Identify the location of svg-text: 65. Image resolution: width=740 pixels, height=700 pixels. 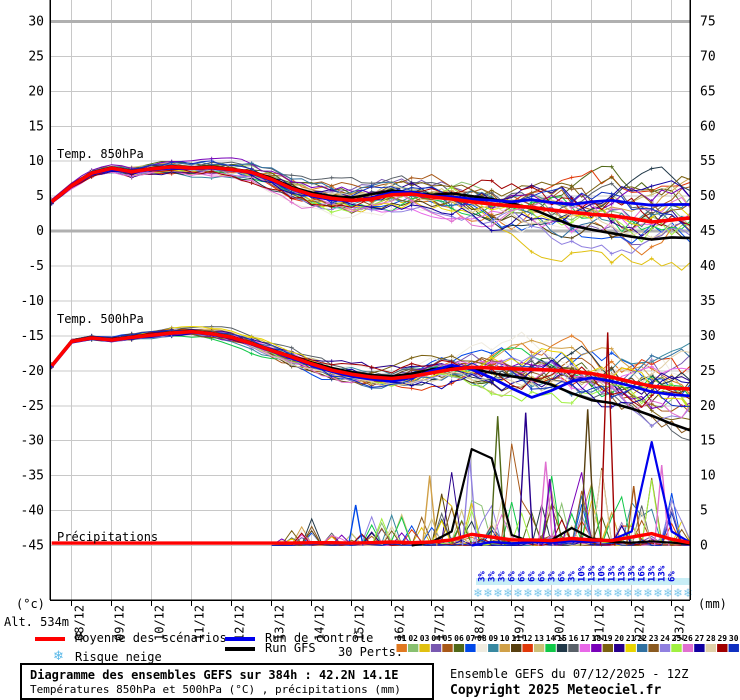
(708, 91).